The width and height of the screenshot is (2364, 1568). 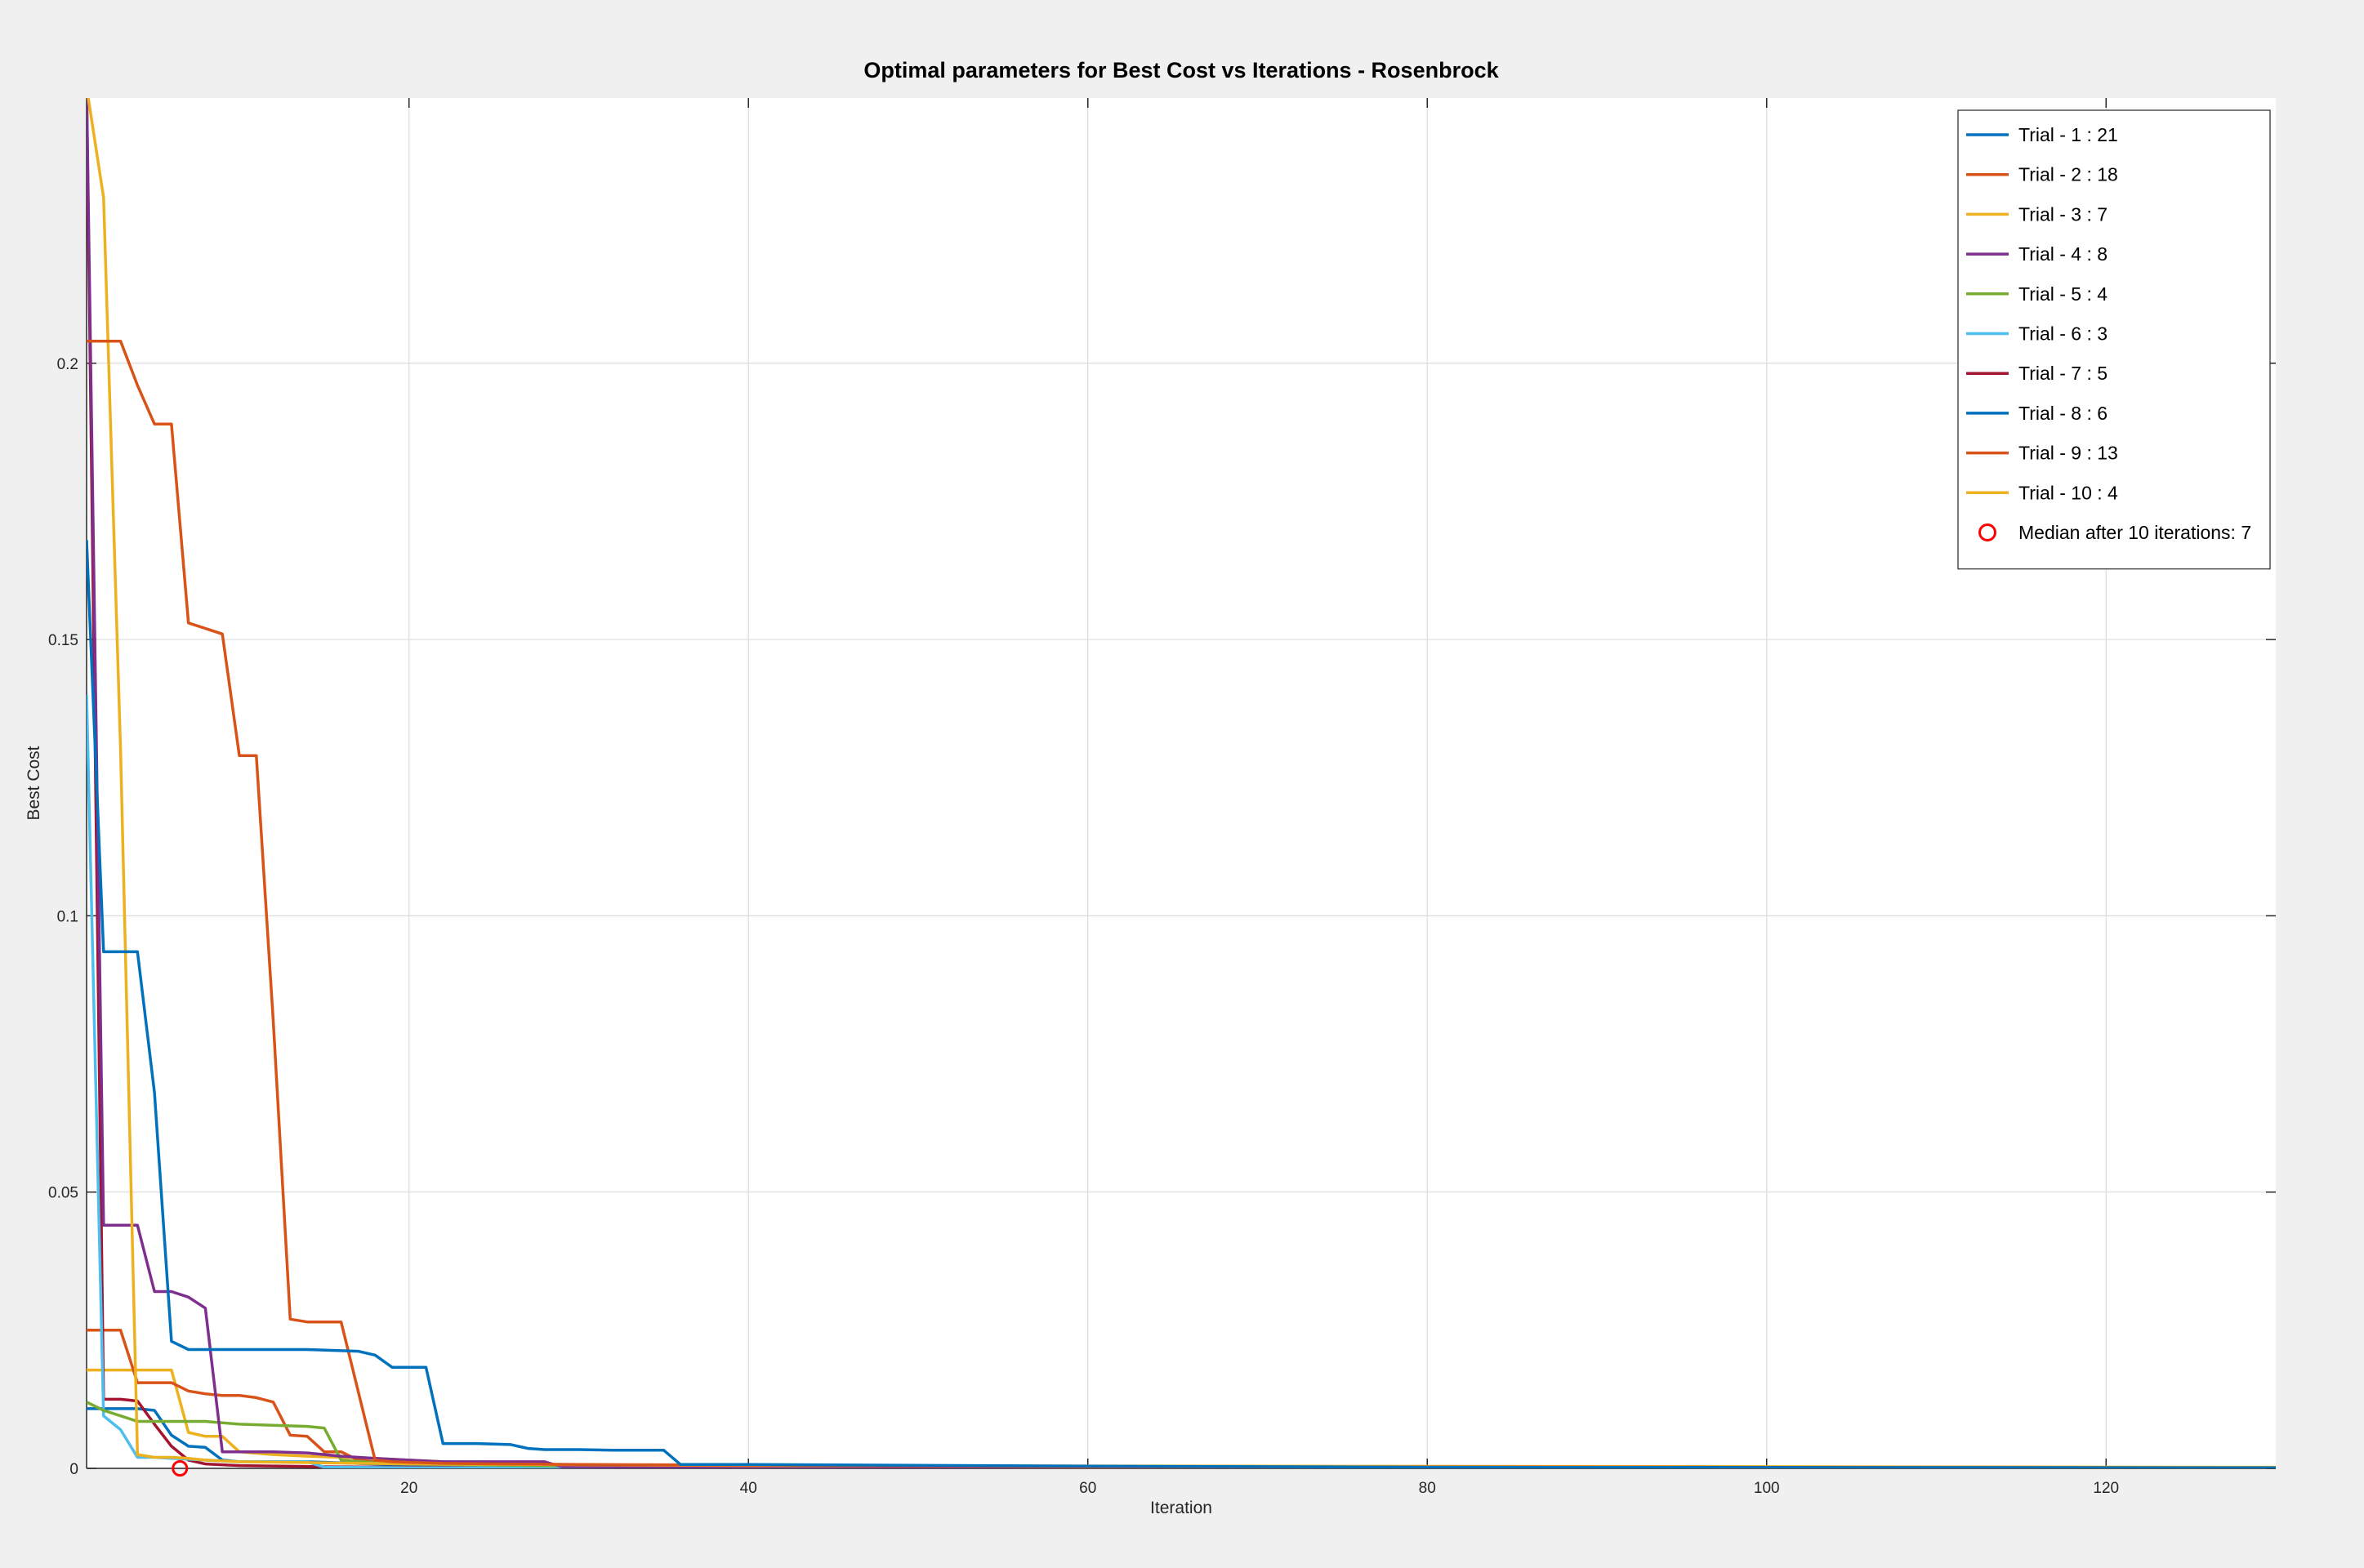 What do you see at coordinates (1987, 532) in the screenshot?
I see `legend-marker` at bounding box center [1987, 532].